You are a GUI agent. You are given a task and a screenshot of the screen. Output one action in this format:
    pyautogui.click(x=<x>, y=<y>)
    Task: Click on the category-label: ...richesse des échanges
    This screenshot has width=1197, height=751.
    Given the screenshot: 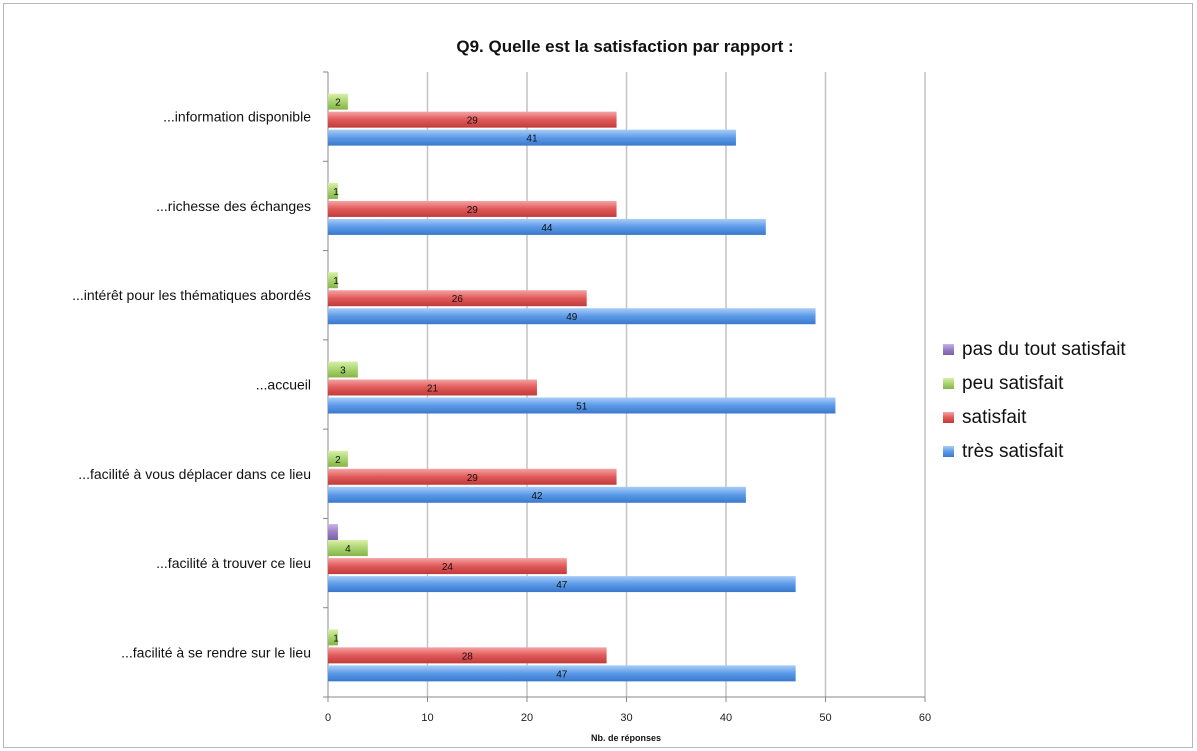 What is the action you would take?
    pyautogui.click(x=233, y=206)
    